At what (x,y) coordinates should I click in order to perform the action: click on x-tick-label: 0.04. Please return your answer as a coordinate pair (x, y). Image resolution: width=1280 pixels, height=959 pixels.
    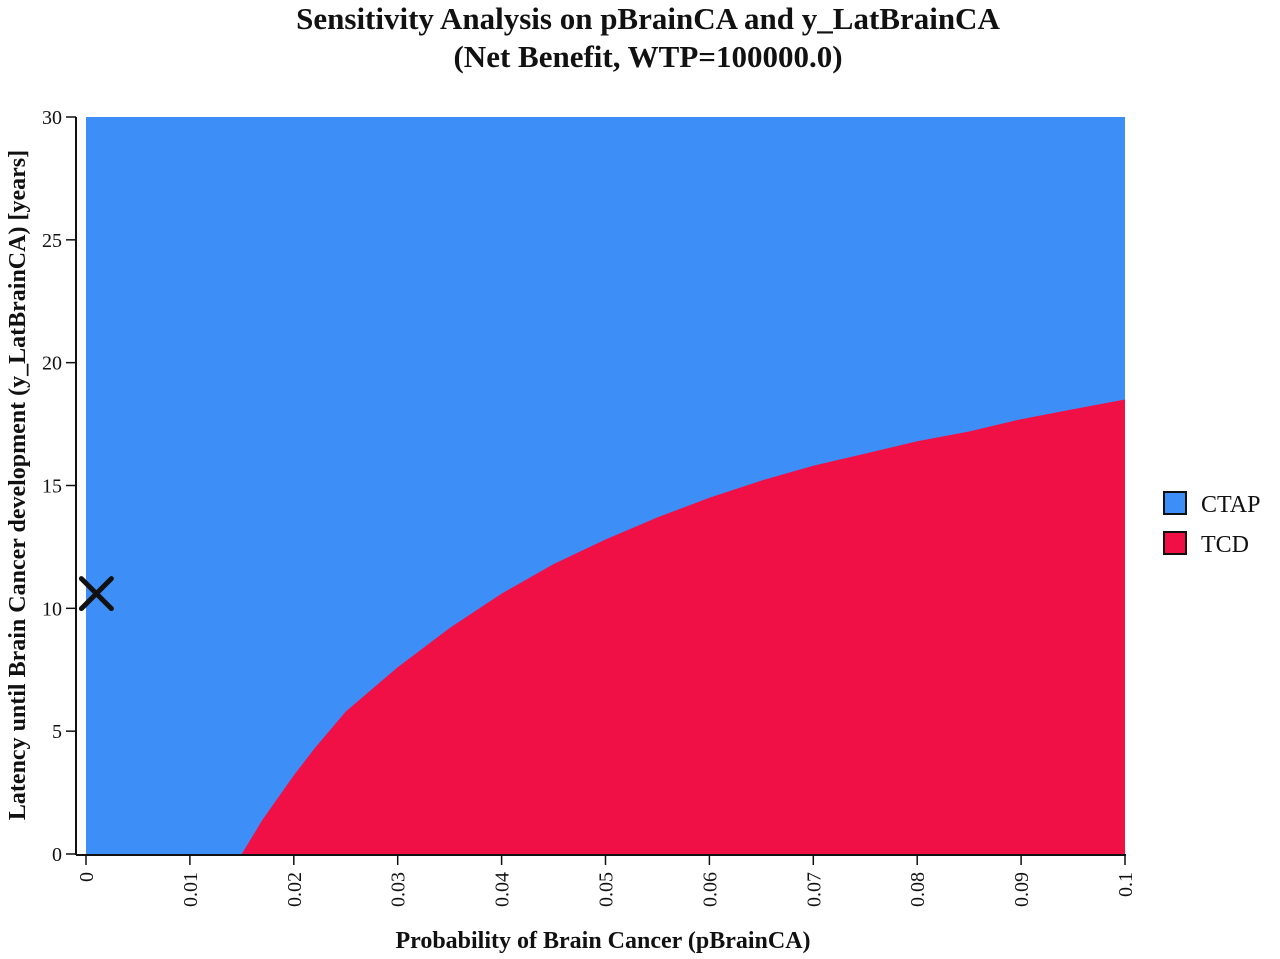
    Looking at the image, I should click on (503, 889).